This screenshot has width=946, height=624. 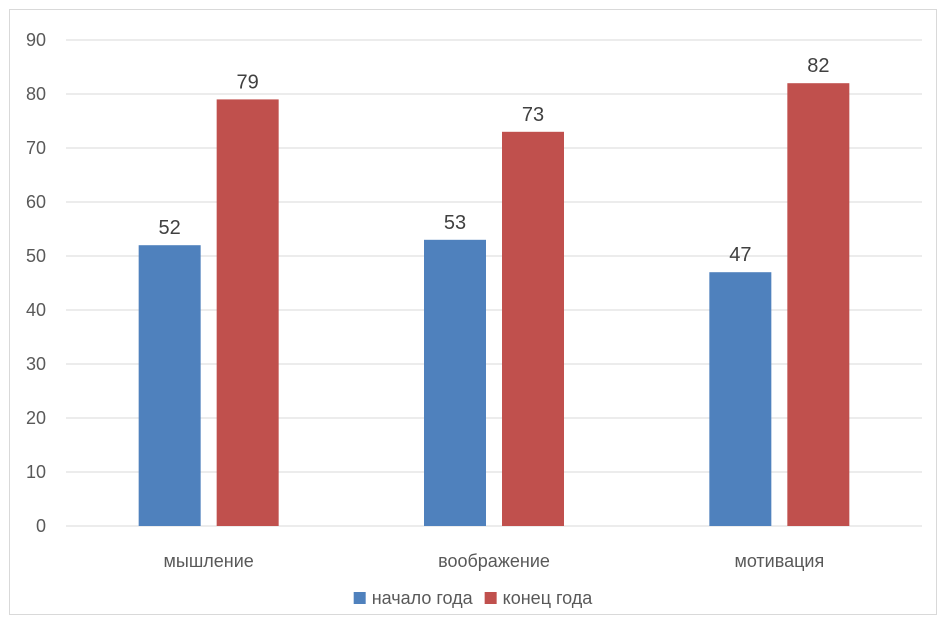 What do you see at coordinates (779, 561) in the screenshot?
I see `category-label: мотивация` at bounding box center [779, 561].